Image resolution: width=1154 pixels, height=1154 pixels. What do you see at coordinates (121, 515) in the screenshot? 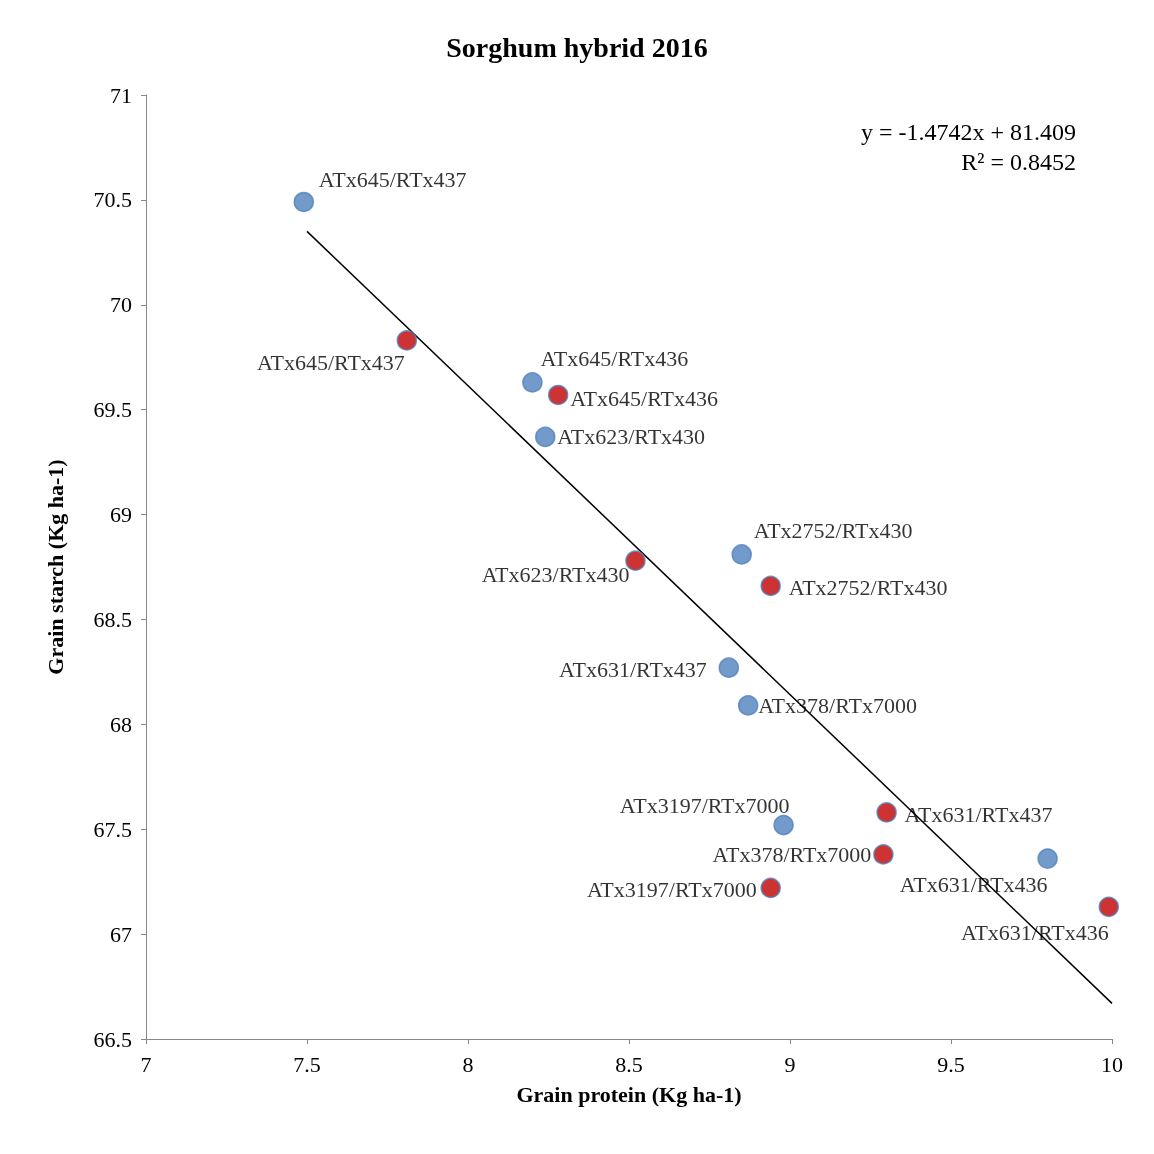
I see `y-tick-label: 69` at bounding box center [121, 515].